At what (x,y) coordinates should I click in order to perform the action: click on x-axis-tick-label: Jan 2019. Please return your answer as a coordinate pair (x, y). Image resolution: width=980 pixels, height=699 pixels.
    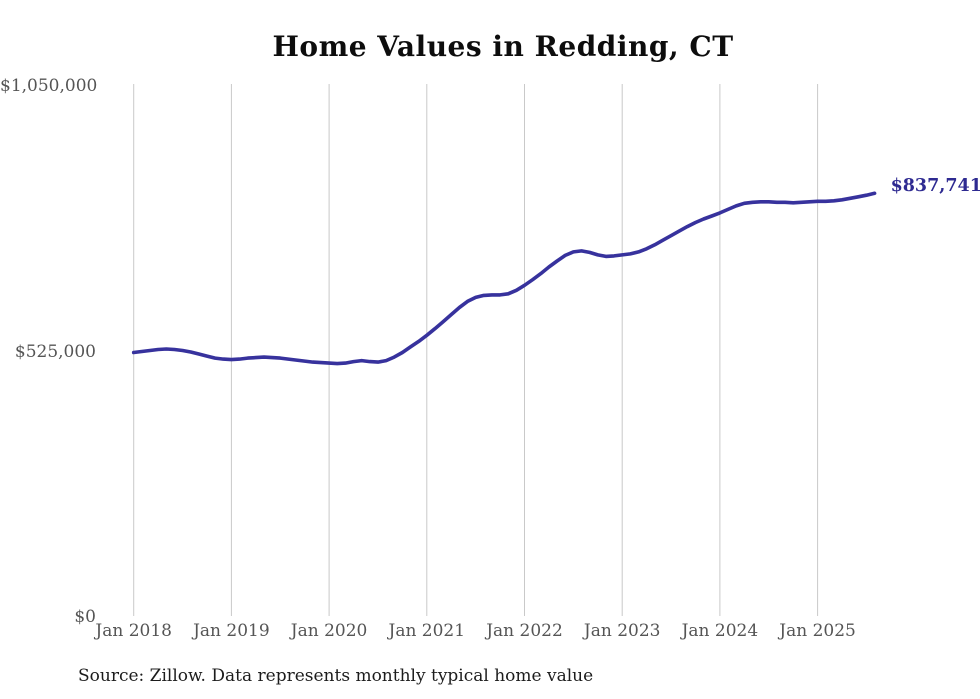
    Looking at the image, I should click on (231, 631).